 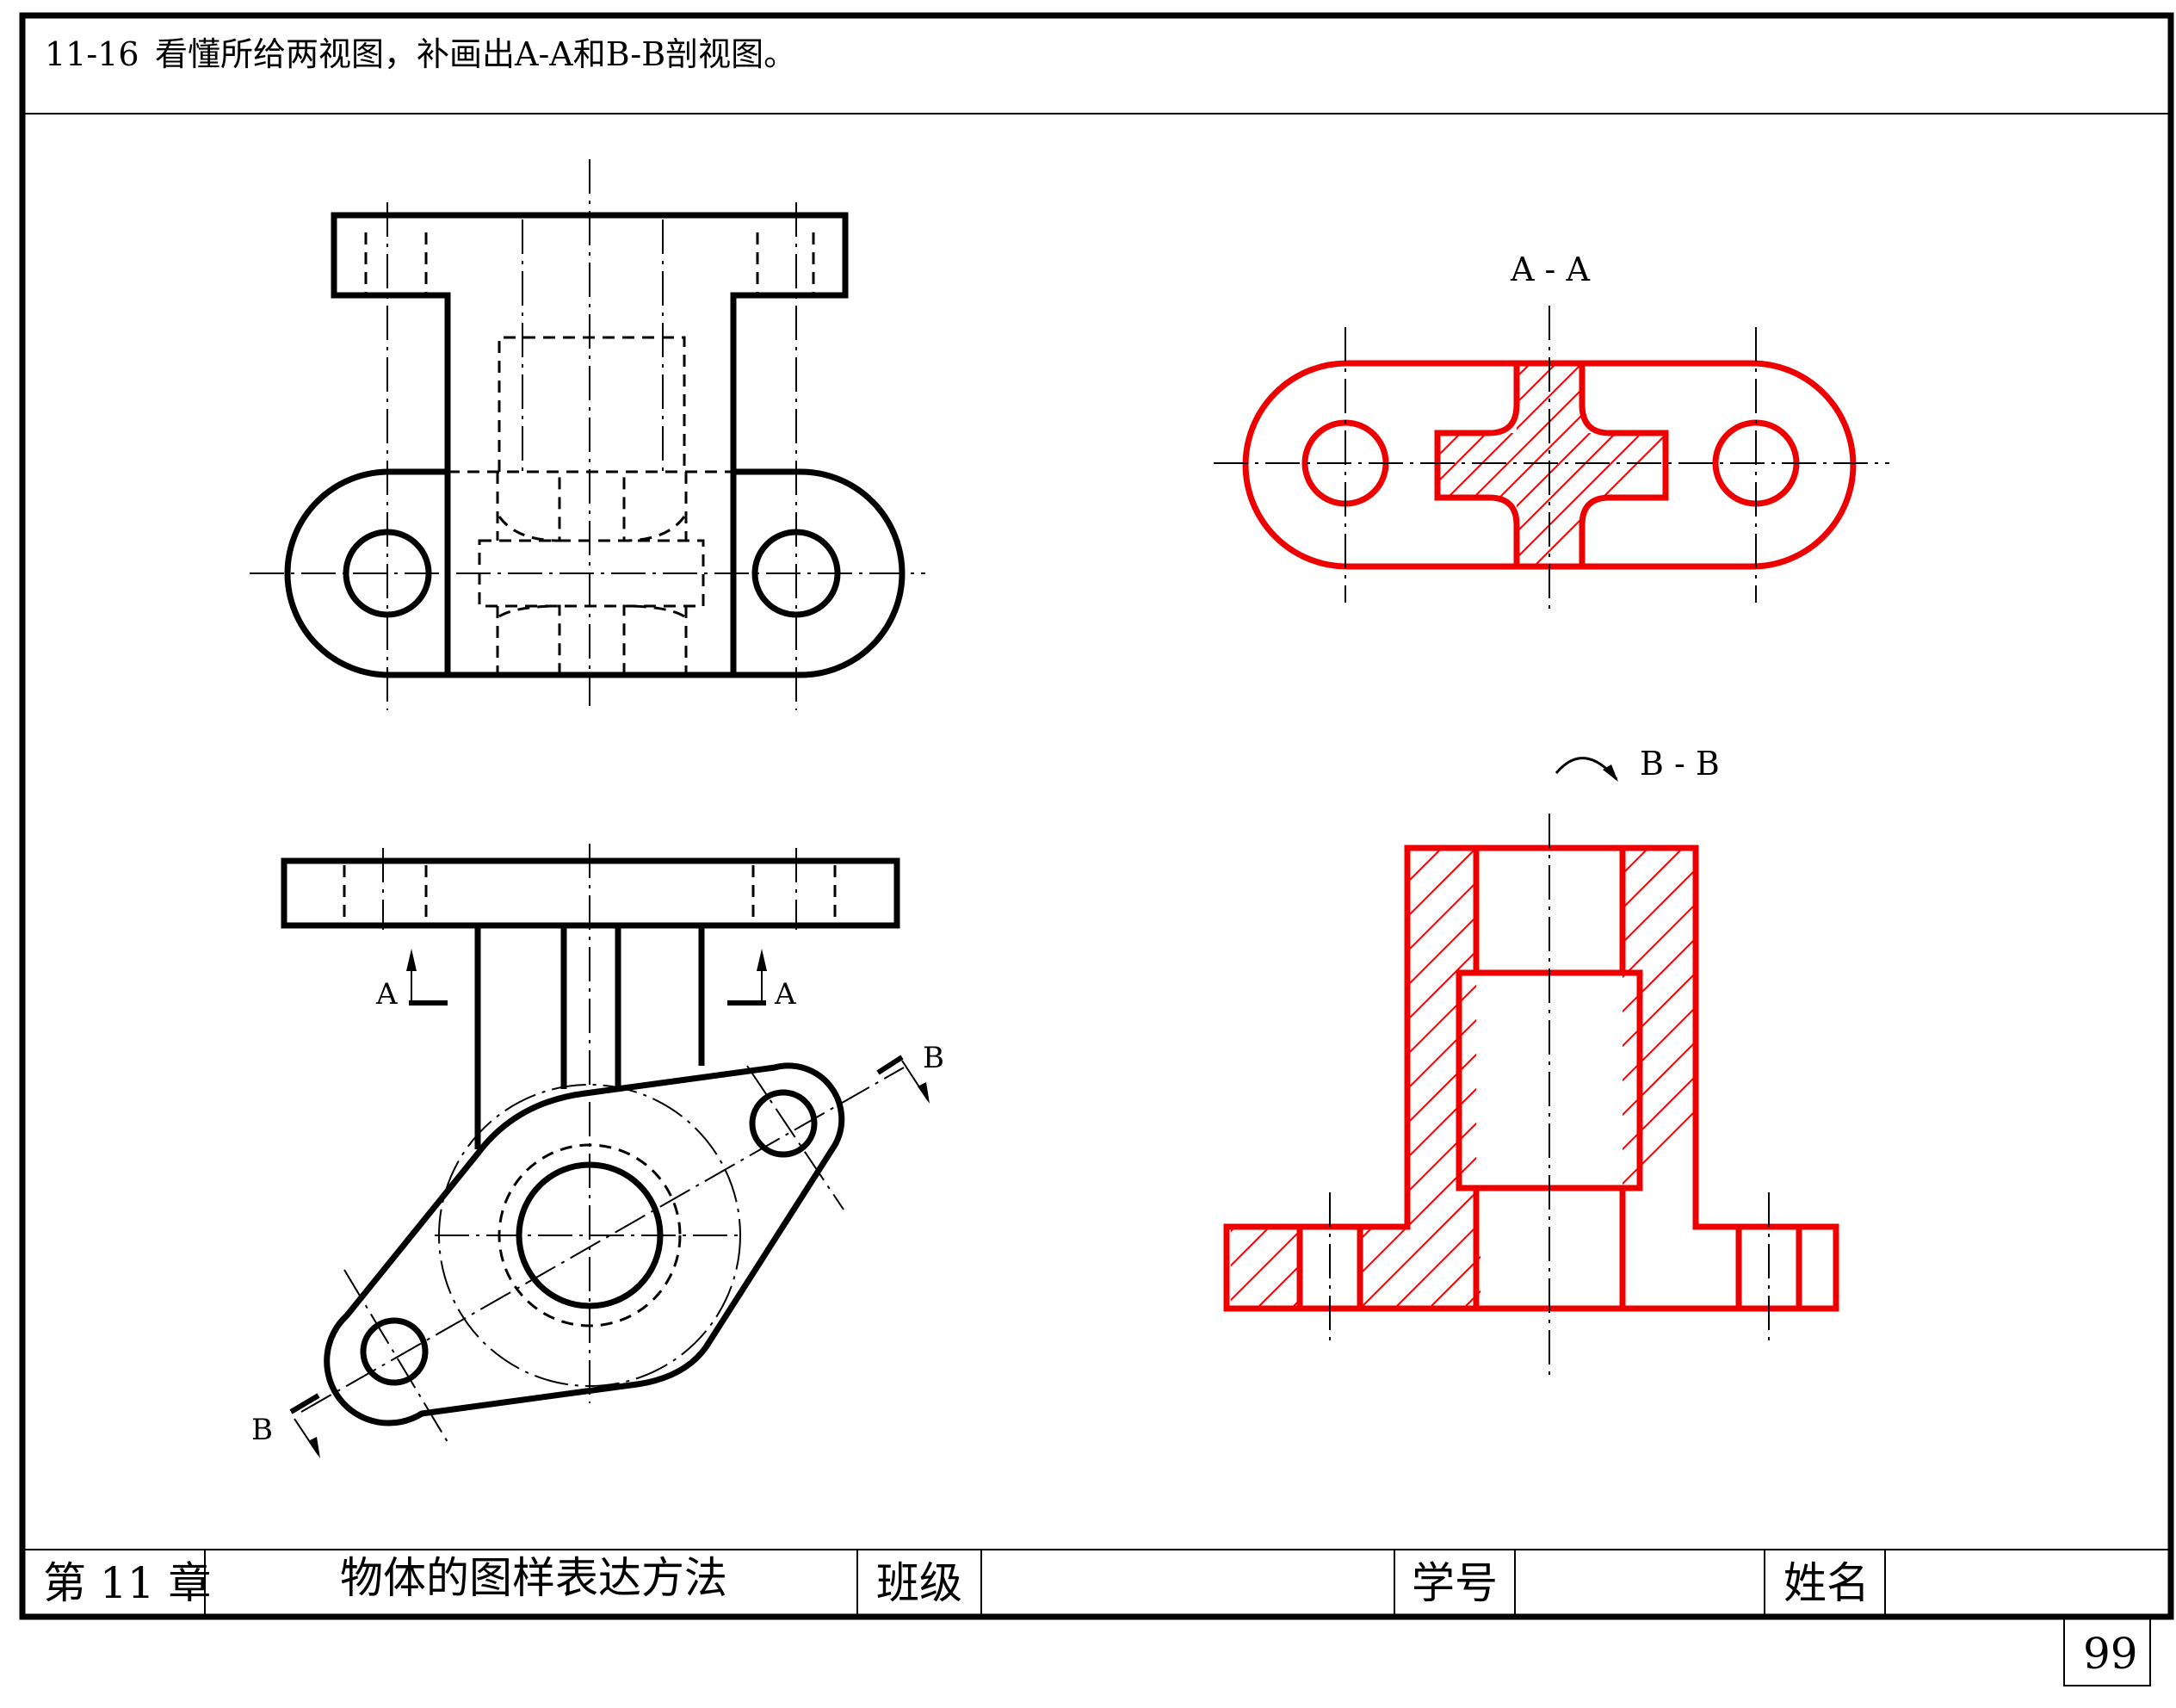 I want to click on top-view-small-hole-left, so click(x=395, y=1351).